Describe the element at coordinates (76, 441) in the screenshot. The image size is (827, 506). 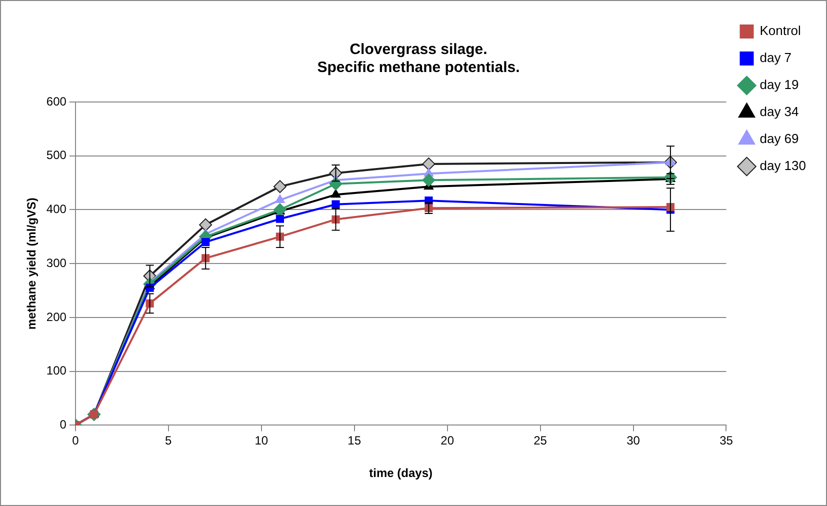
I see `x-tick-label: 0` at that location.